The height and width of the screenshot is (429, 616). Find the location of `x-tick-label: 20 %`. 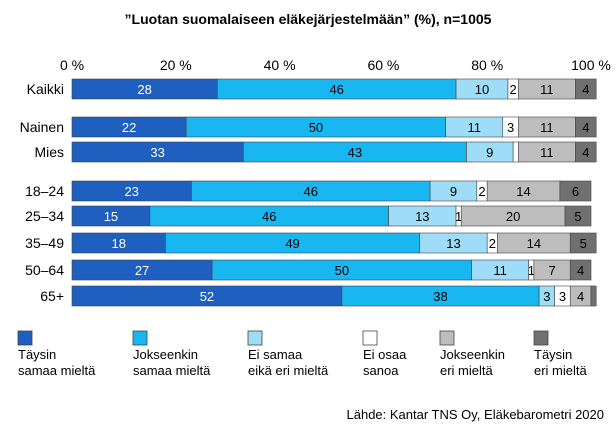

x-tick-label: 20 % is located at coordinates (176, 65).